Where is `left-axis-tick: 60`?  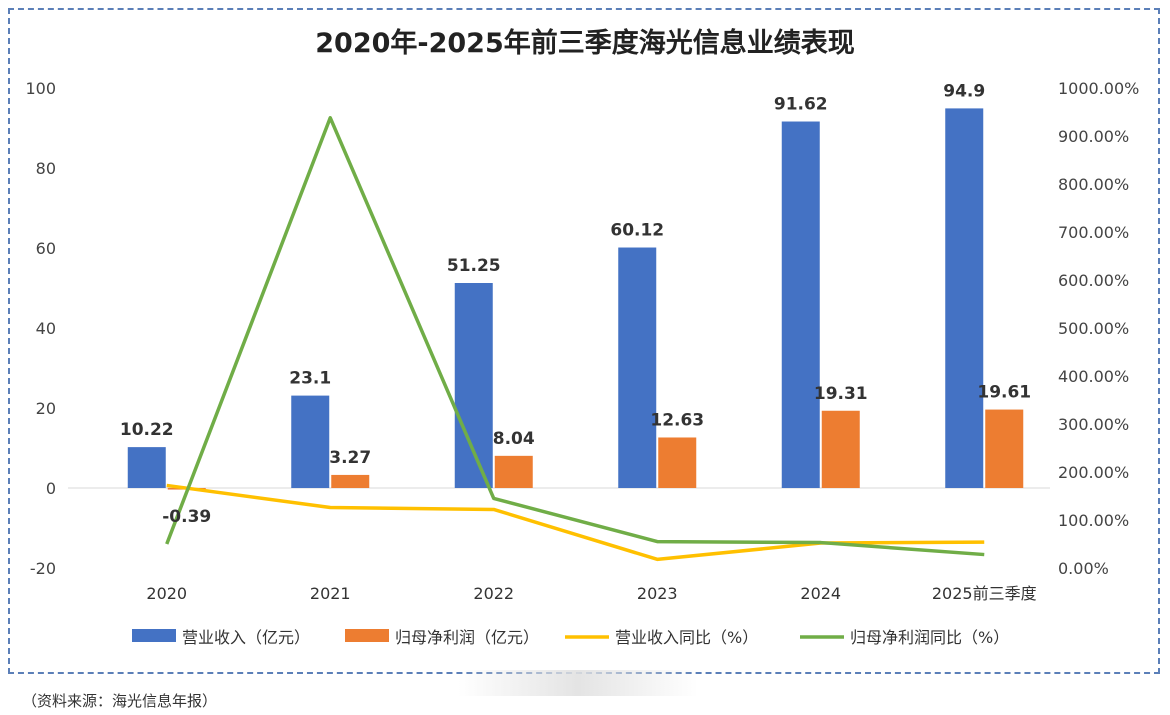 left-axis-tick: 60 is located at coordinates (46, 248).